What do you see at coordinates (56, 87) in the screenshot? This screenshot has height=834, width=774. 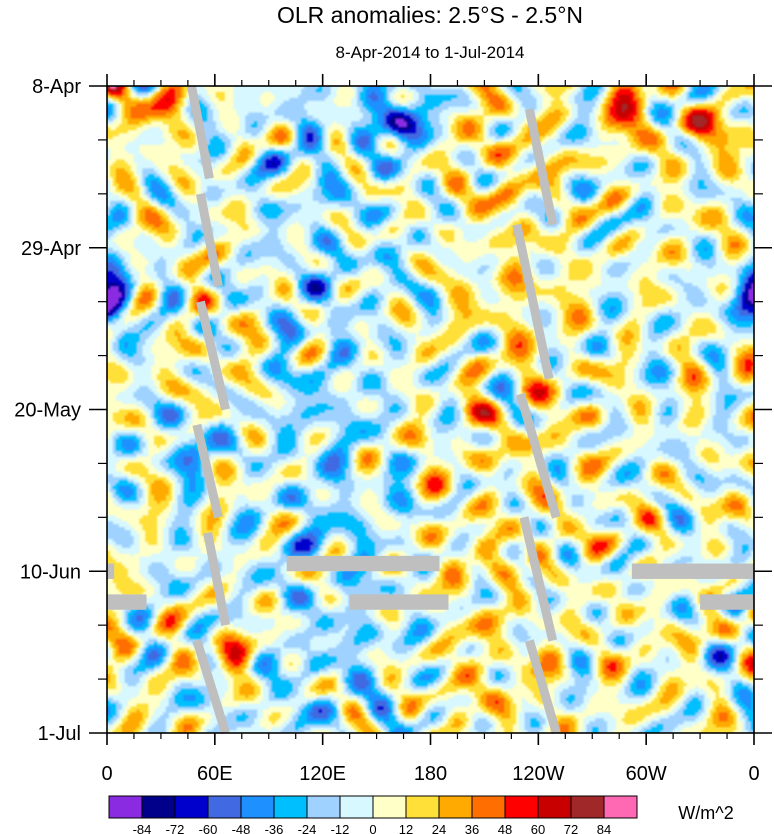 I see `y-tick-label: 8-Apr` at bounding box center [56, 87].